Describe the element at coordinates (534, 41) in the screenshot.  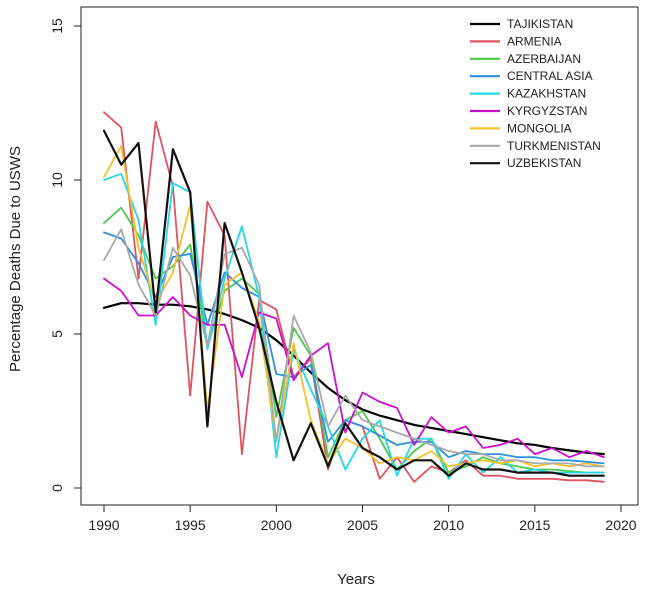
I see `legend-label: ARMENIA` at that location.